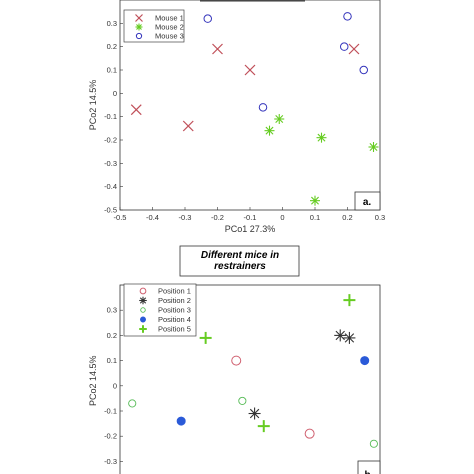 This screenshot has height=474, width=474. I want to click on legend-entry: Mouse 3, so click(169, 36).